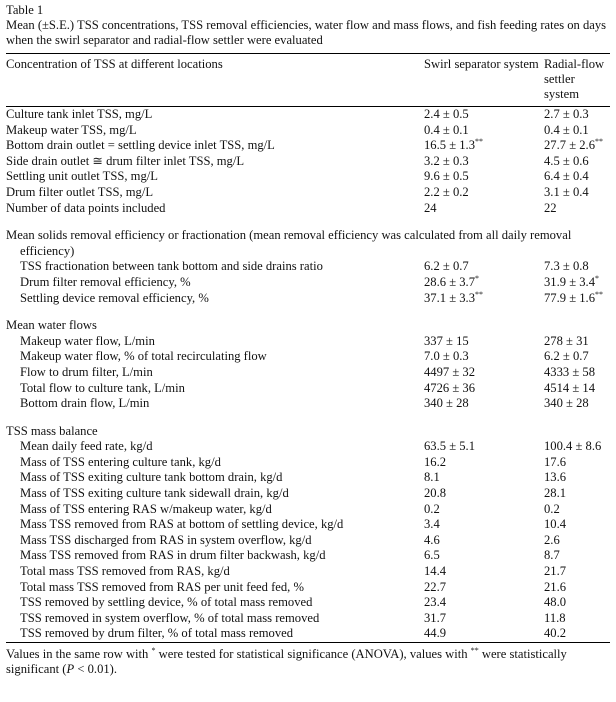 The width and height of the screenshot is (616, 702). What do you see at coordinates (432, 477) in the screenshot?
I see `value-cell: 8.1` at bounding box center [432, 477].